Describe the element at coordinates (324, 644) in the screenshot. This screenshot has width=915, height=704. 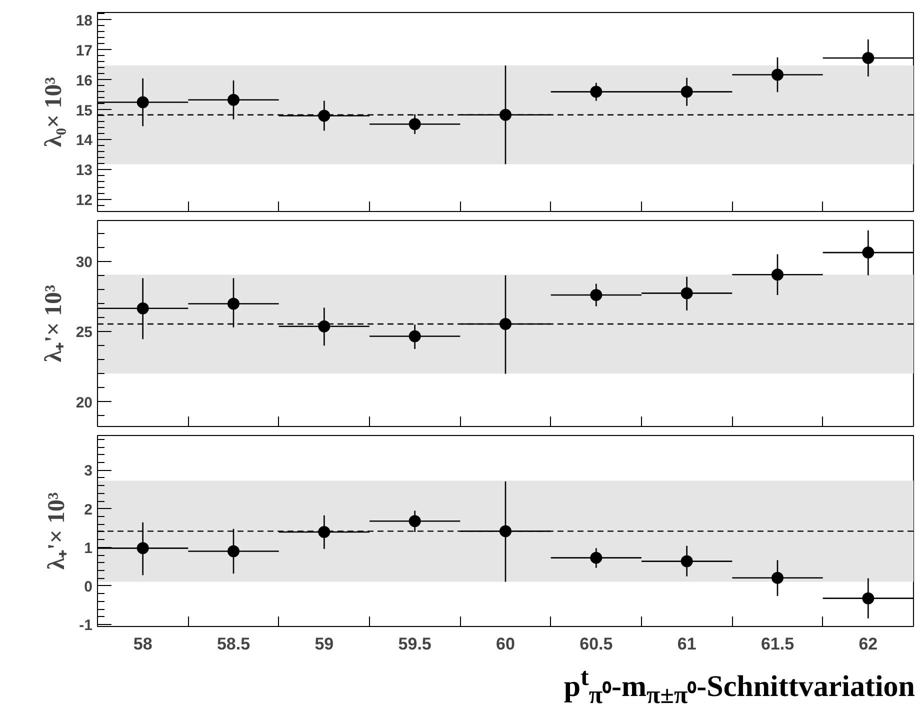
I see `x-tick-label: 59` at that location.